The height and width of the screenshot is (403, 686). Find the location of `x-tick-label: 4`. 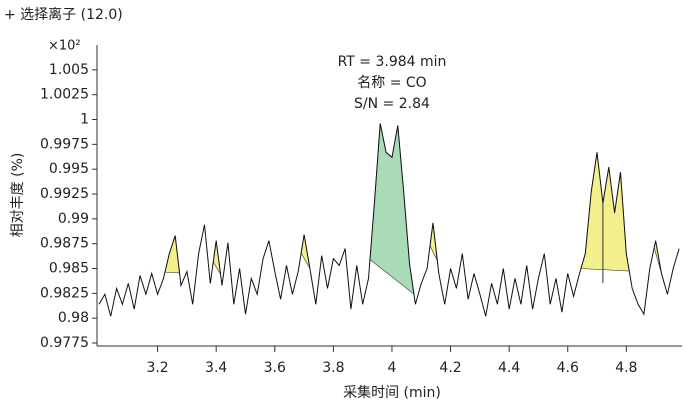

x-tick-label: 4 is located at coordinates (392, 368).